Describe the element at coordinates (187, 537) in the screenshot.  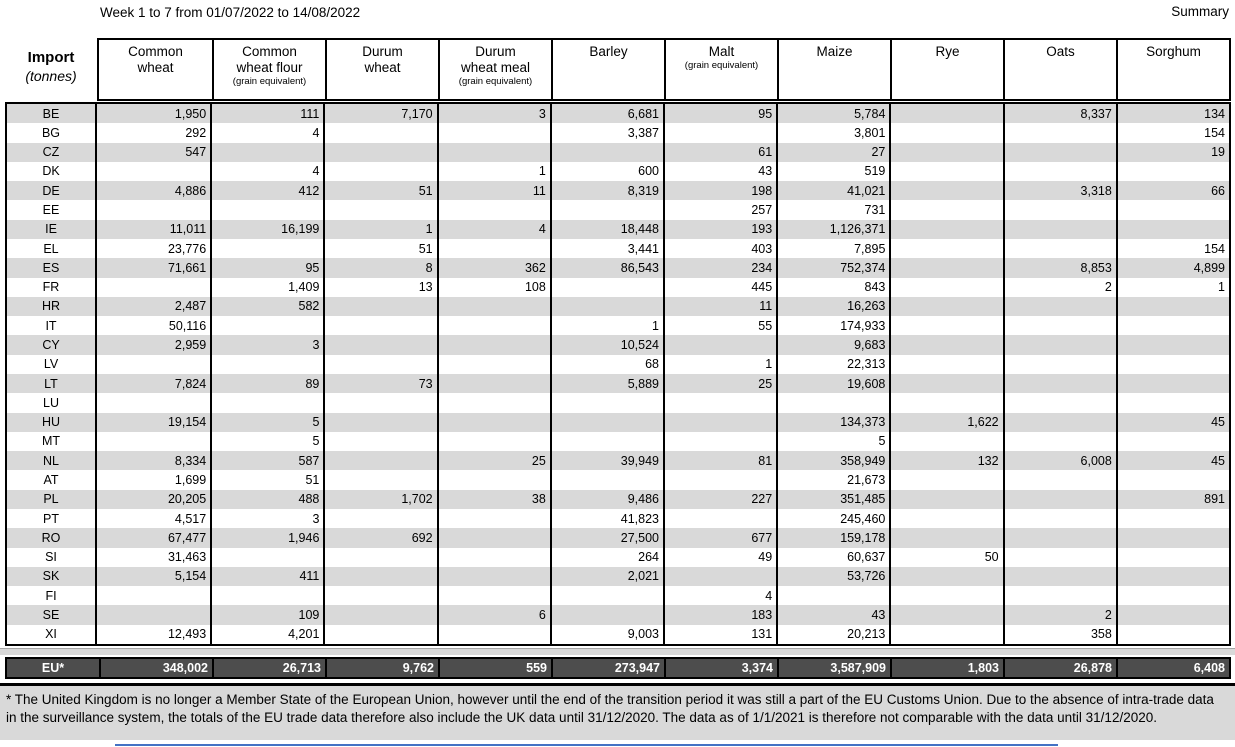
I see `value-cell: 67,477` at that location.